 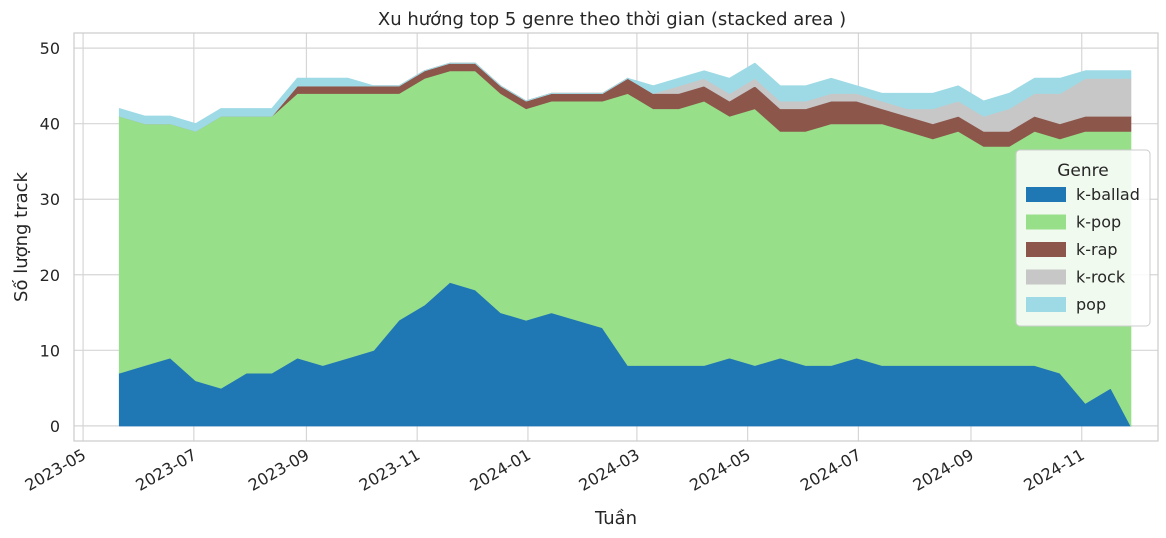 I want to click on legend: Genre k-ballad k-pop k-rap k-rock pop, so click(x=1083, y=238).